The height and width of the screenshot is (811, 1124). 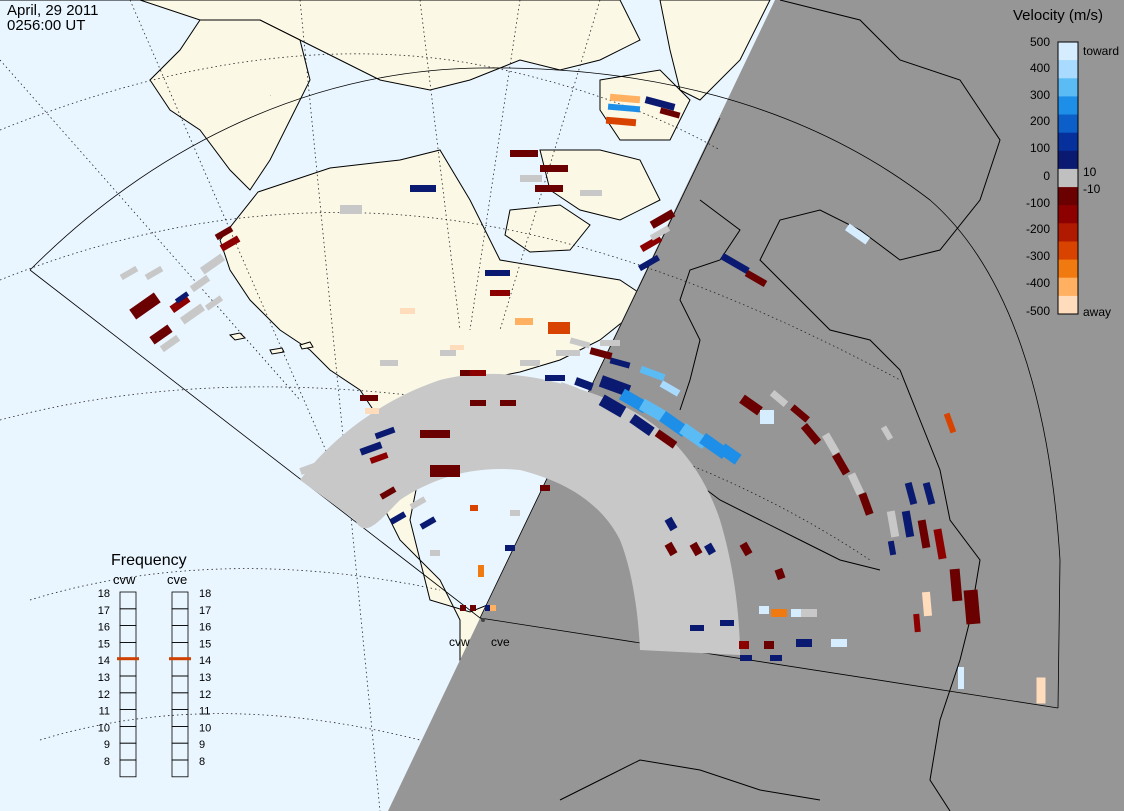 I want to click on velocity-tick-label: 10, so click(x=1090, y=172).